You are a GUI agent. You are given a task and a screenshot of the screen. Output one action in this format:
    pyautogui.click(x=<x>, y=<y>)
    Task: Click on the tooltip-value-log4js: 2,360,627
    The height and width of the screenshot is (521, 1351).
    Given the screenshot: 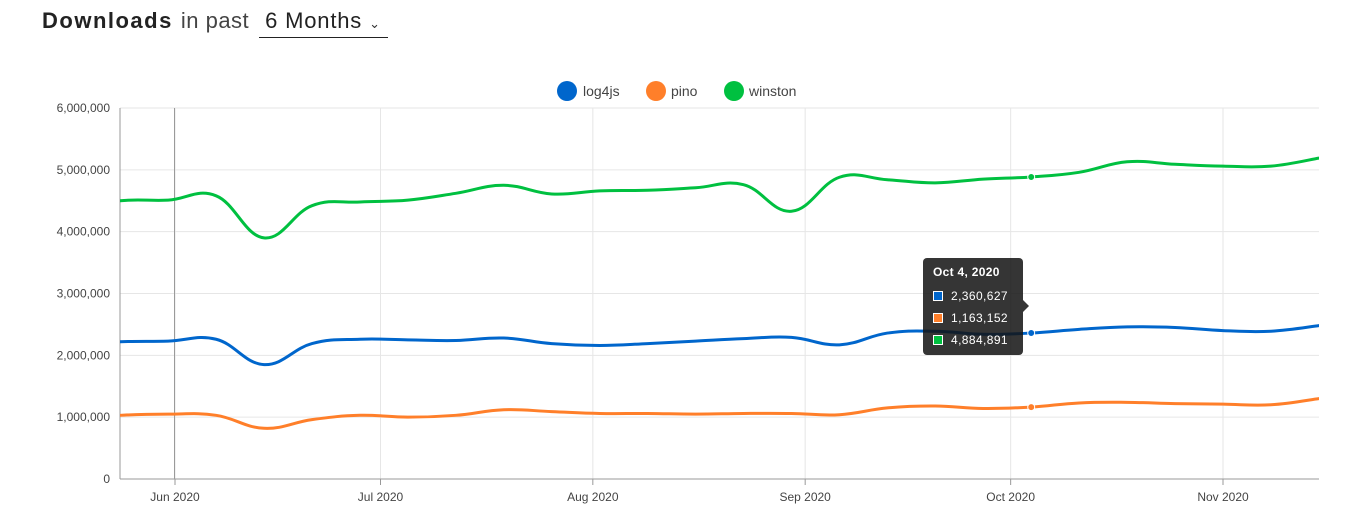 What is the action you would take?
    pyautogui.click(x=979, y=296)
    